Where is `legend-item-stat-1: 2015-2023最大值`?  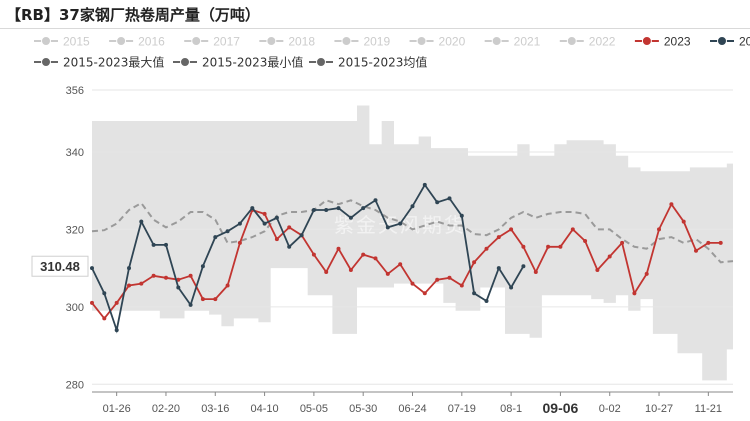
legend-item-stat-1: 2015-2023最大值 is located at coordinates (99, 62).